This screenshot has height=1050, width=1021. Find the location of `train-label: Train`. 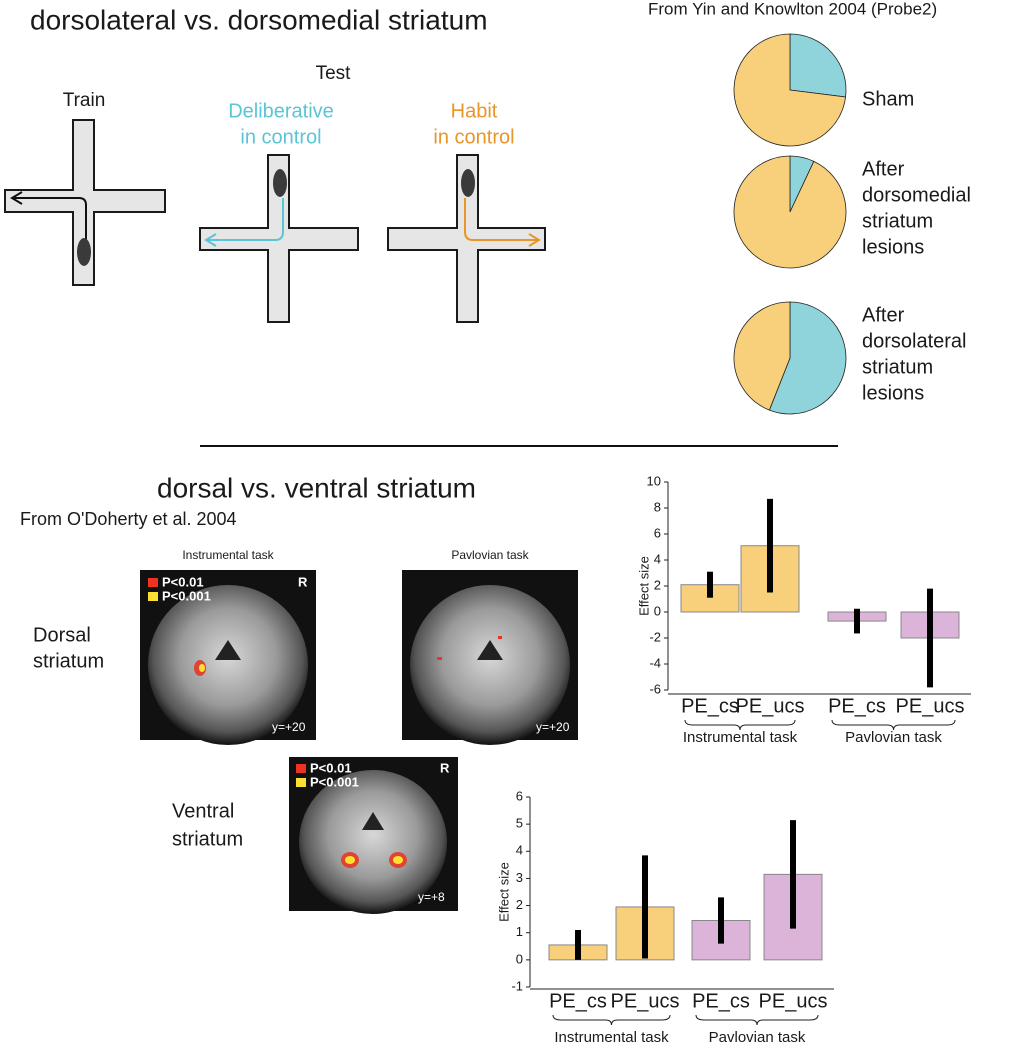

train-label: Train is located at coordinates (84, 100).